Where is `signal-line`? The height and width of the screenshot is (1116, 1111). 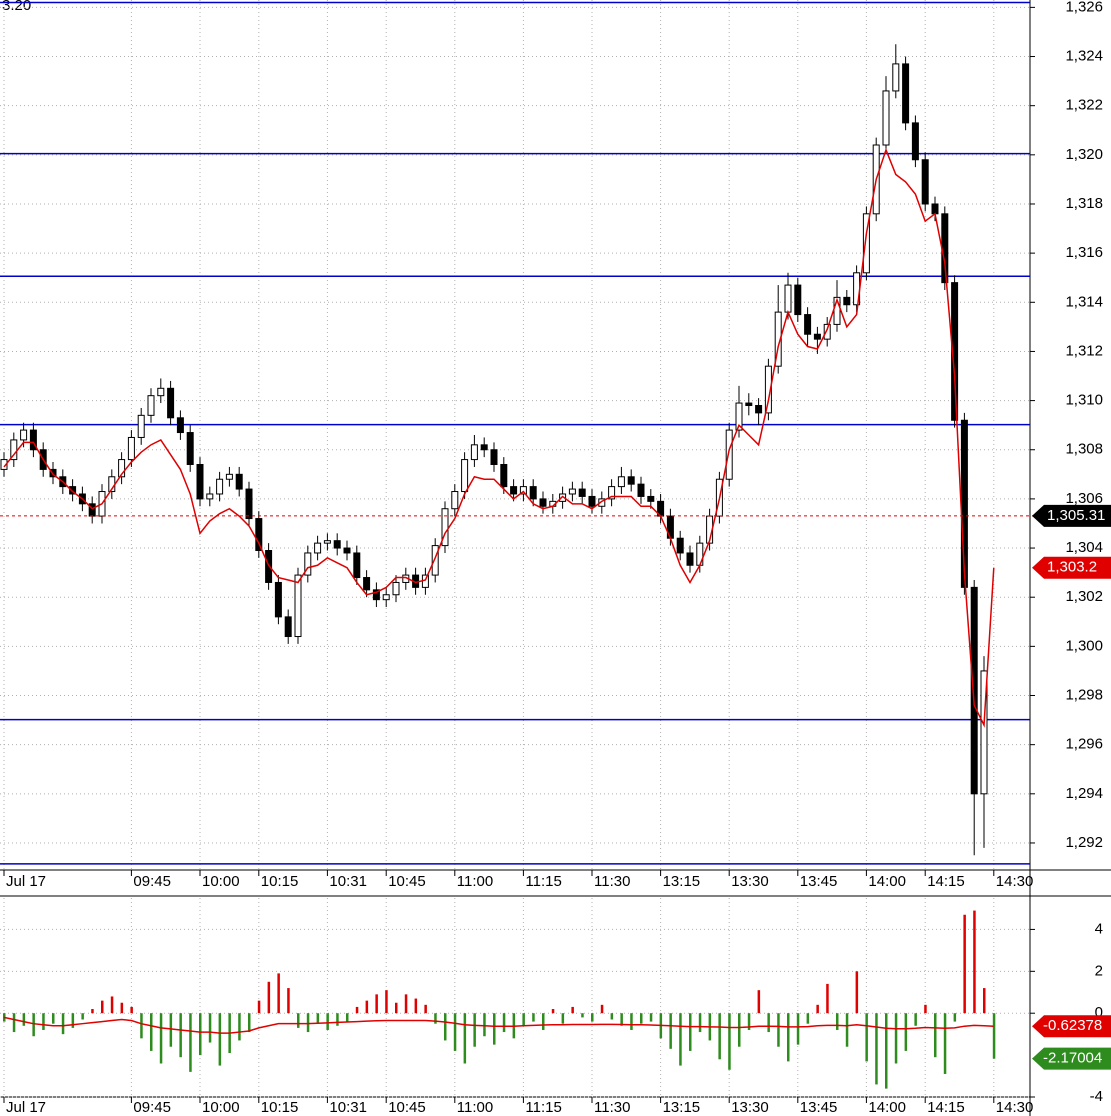 signal-line is located at coordinates (498, 1025).